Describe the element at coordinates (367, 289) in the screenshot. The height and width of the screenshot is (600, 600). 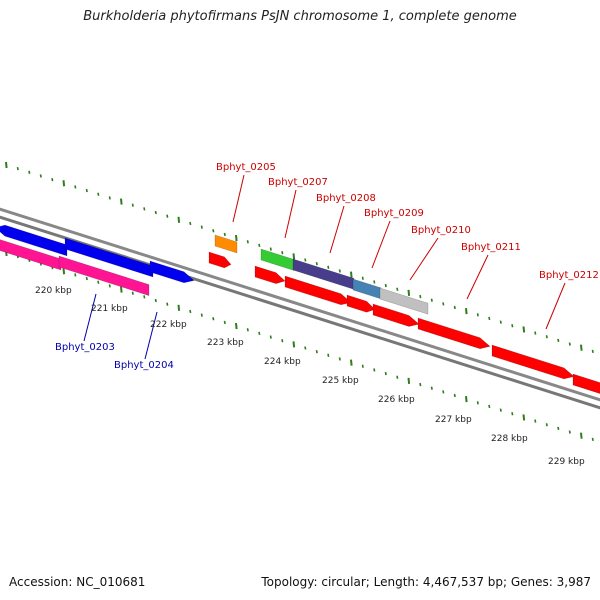
I see `gene-arrow-steel` at that location.